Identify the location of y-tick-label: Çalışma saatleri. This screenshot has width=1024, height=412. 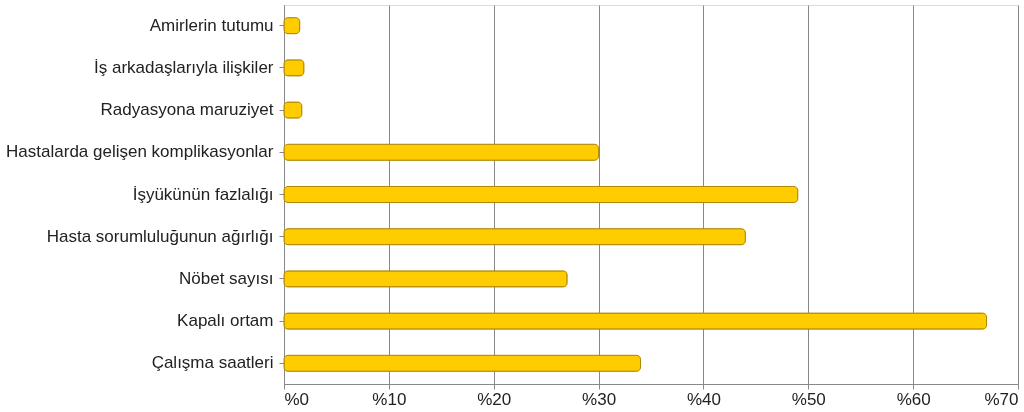
(212, 363).